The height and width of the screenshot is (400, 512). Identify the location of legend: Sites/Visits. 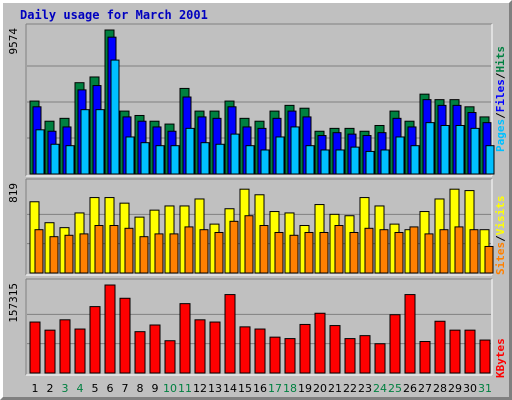
(500, 236).